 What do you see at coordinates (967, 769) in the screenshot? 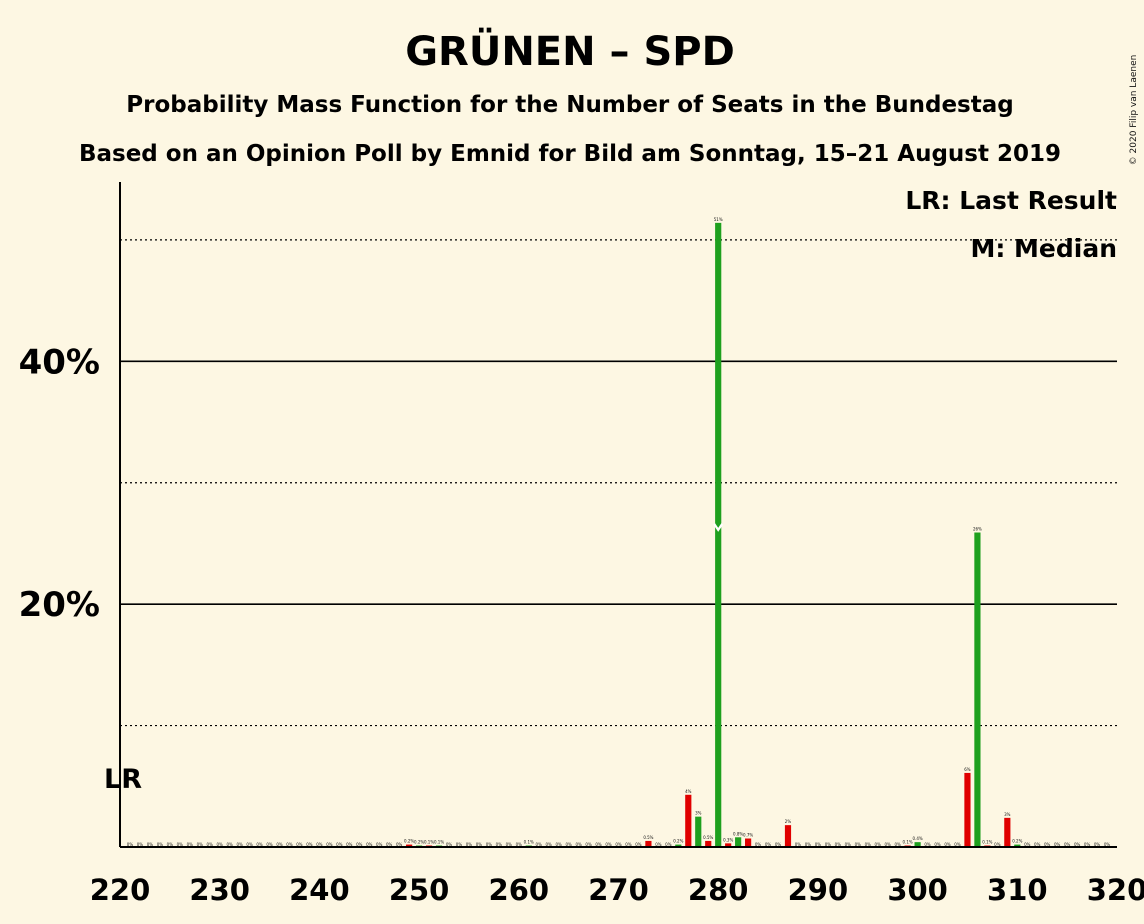
I see `bar-label-305: 6%` at bounding box center [967, 769].